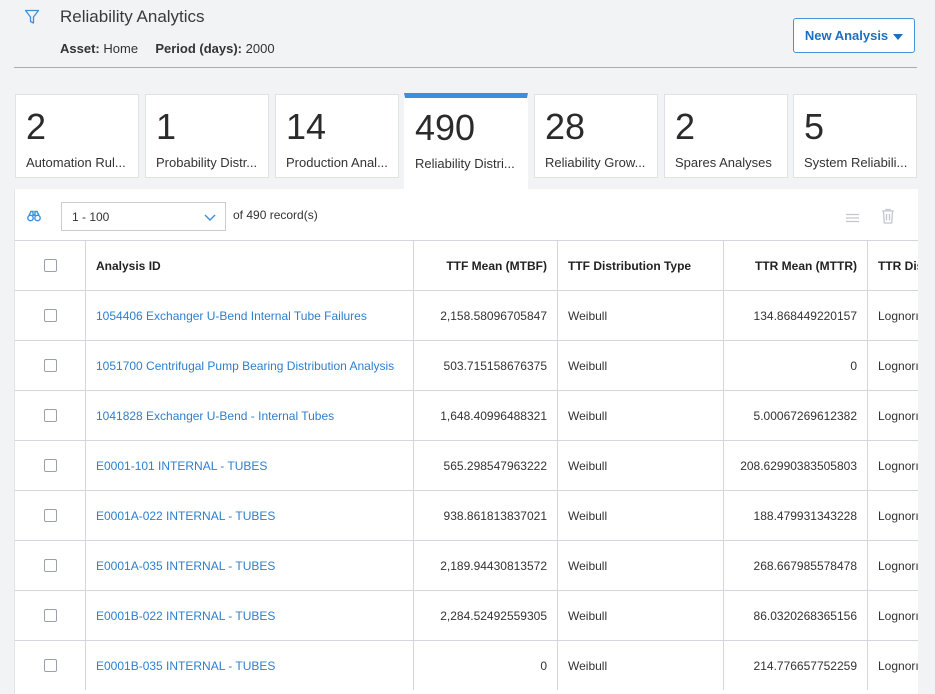 This screenshot has height=694, width=935. Describe the element at coordinates (182, 465) in the screenshot. I see `analysis-link: E0001-101 INTERNAL - TUBES` at that location.